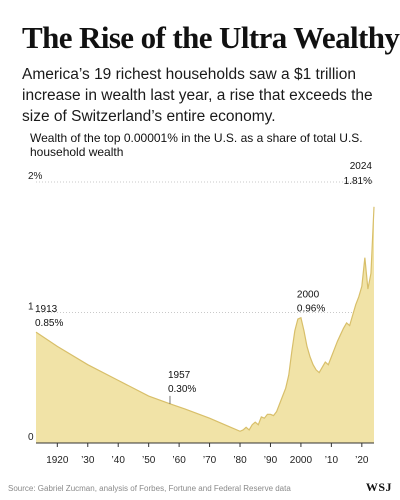 This screenshot has height=500, width=400. I want to click on x-tick-label: ’20, so click(362, 460).